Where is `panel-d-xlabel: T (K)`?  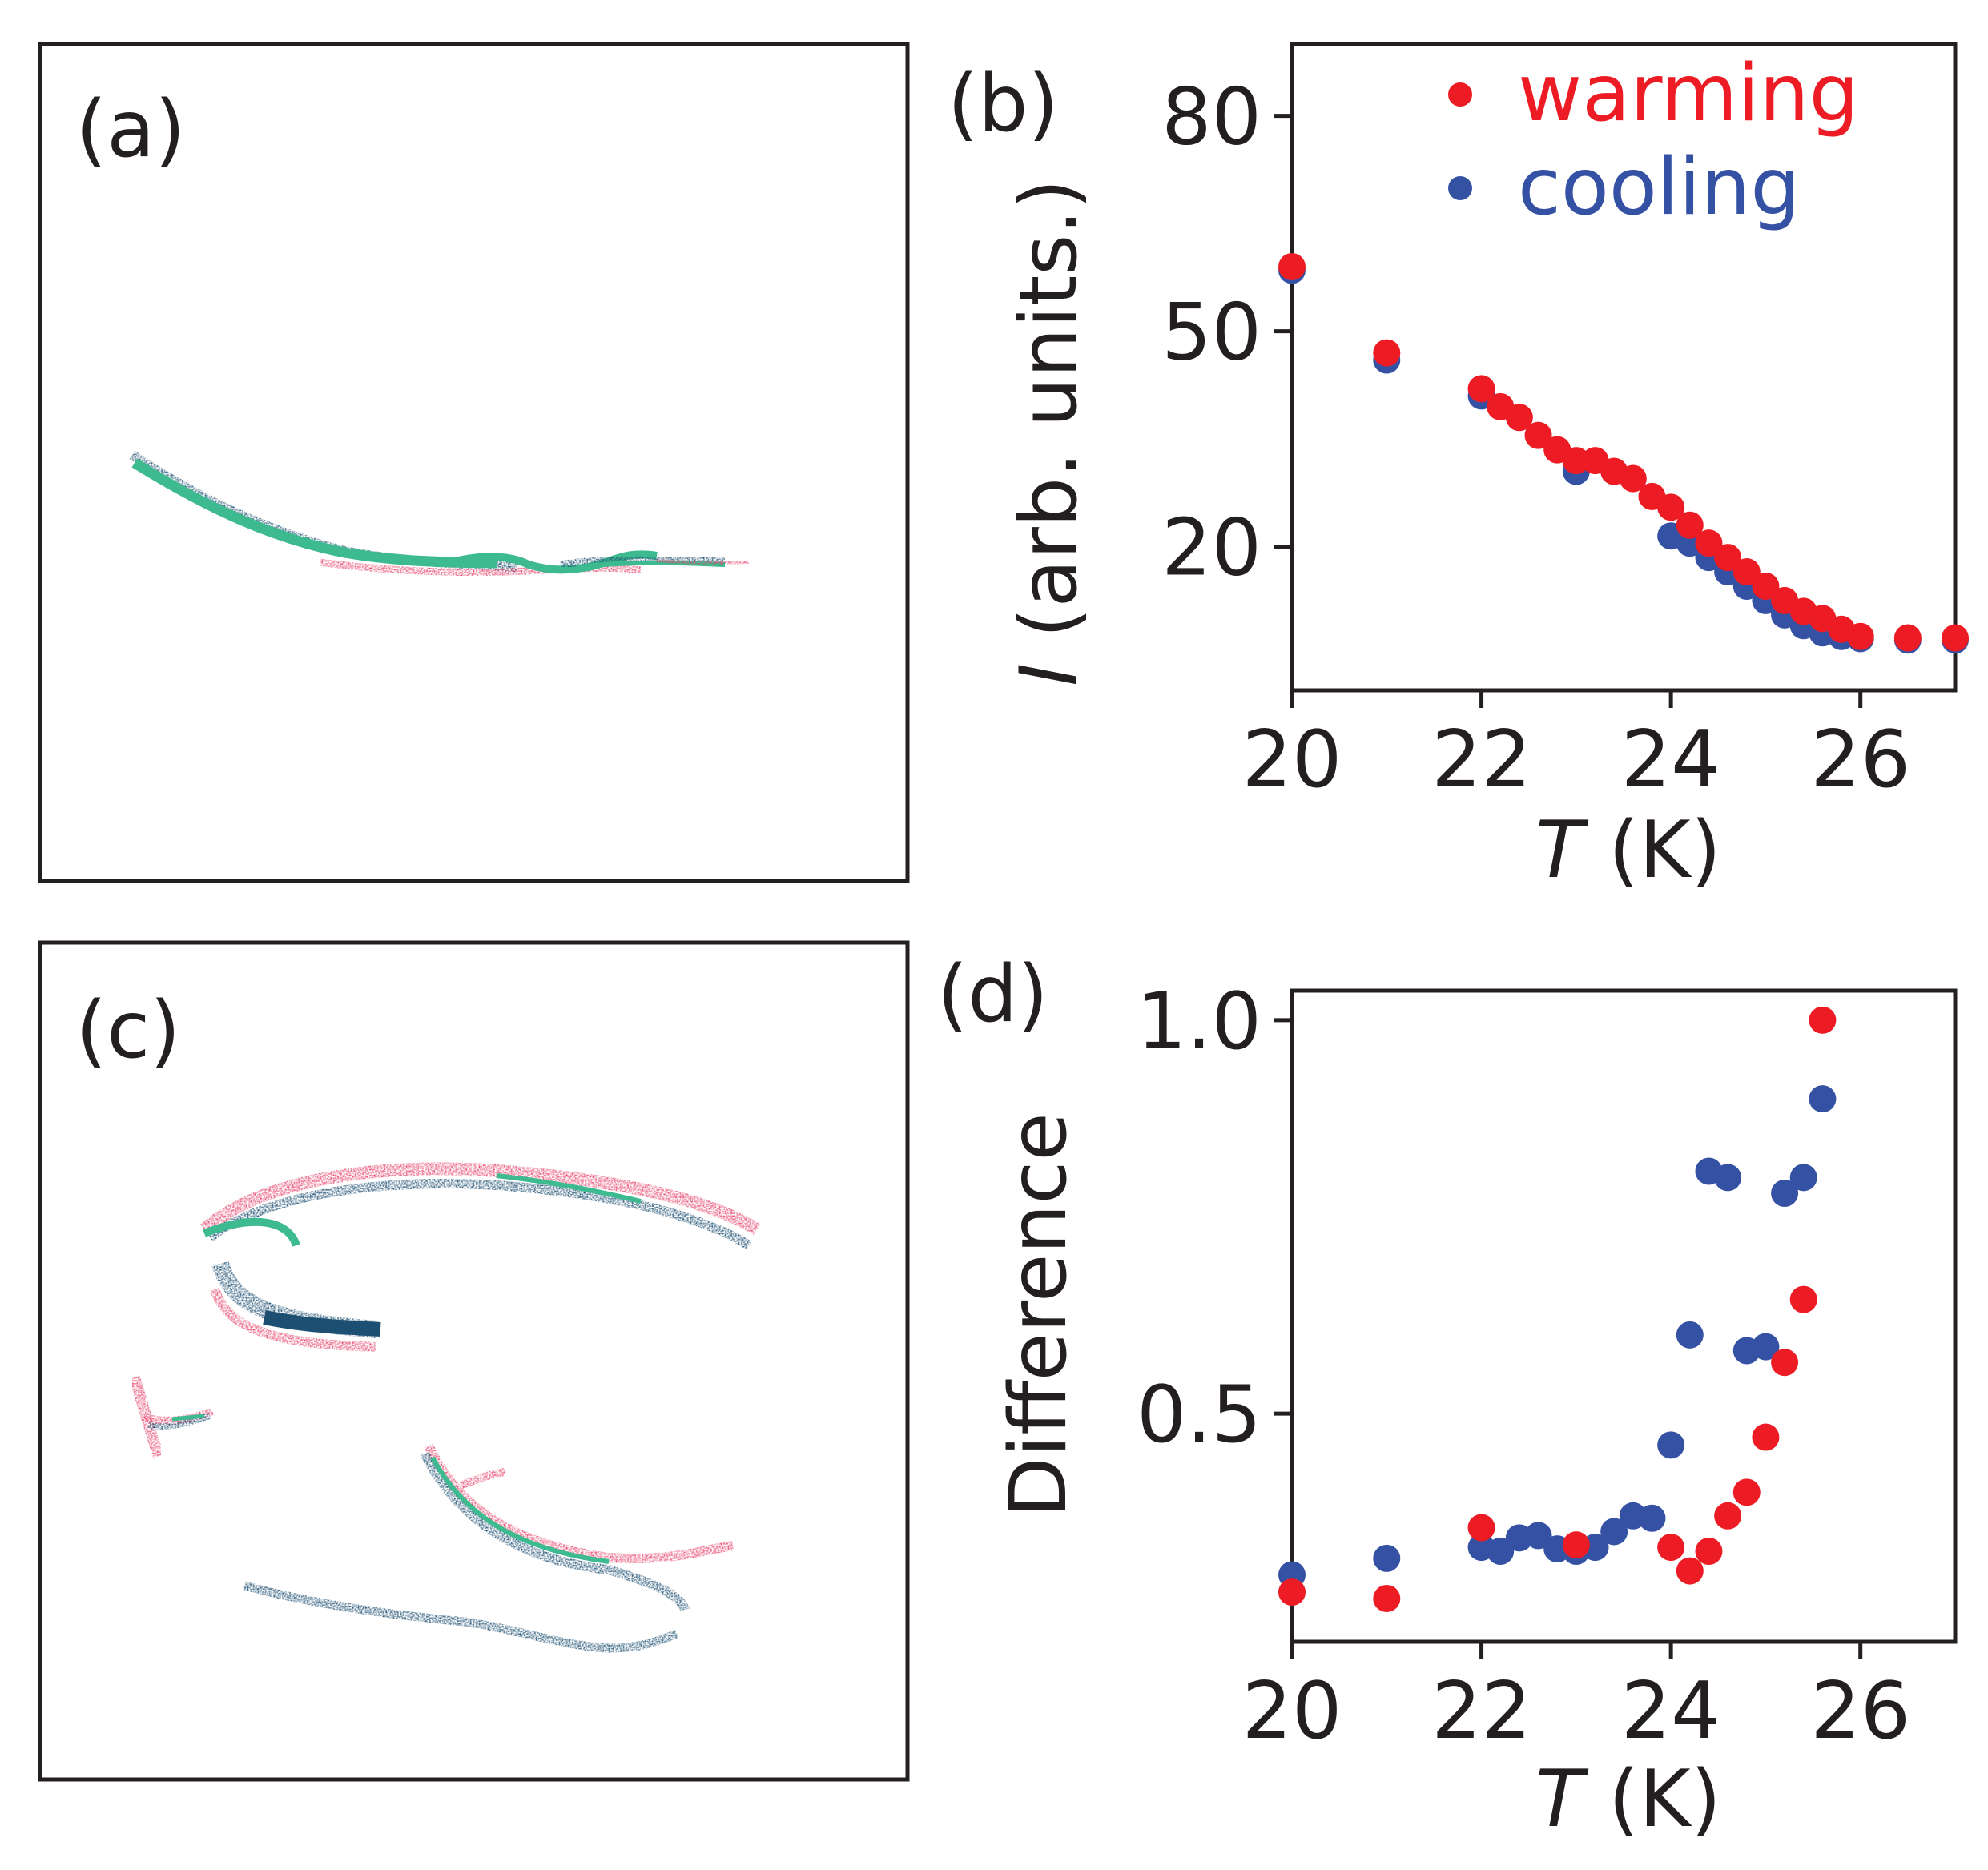 panel-d-xlabel: T (K) is located at coordinates (1628, 1800).